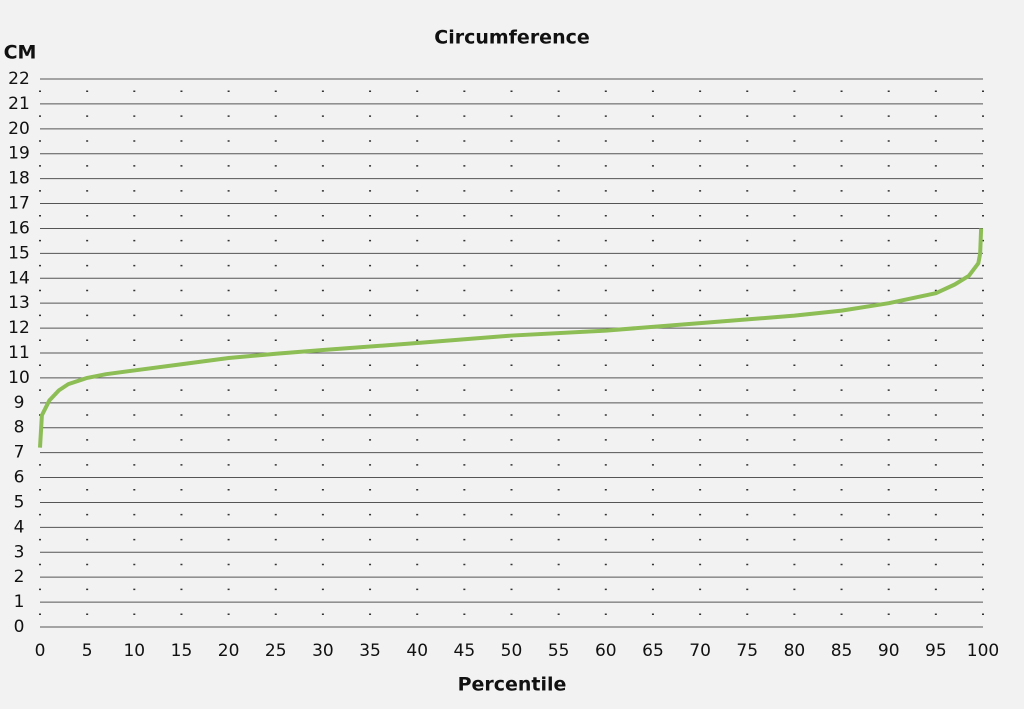  What do you see at coordinates (653, 651) in the screenshot?
I see `x-tick-label: 65` at bounding box center [653, 651].